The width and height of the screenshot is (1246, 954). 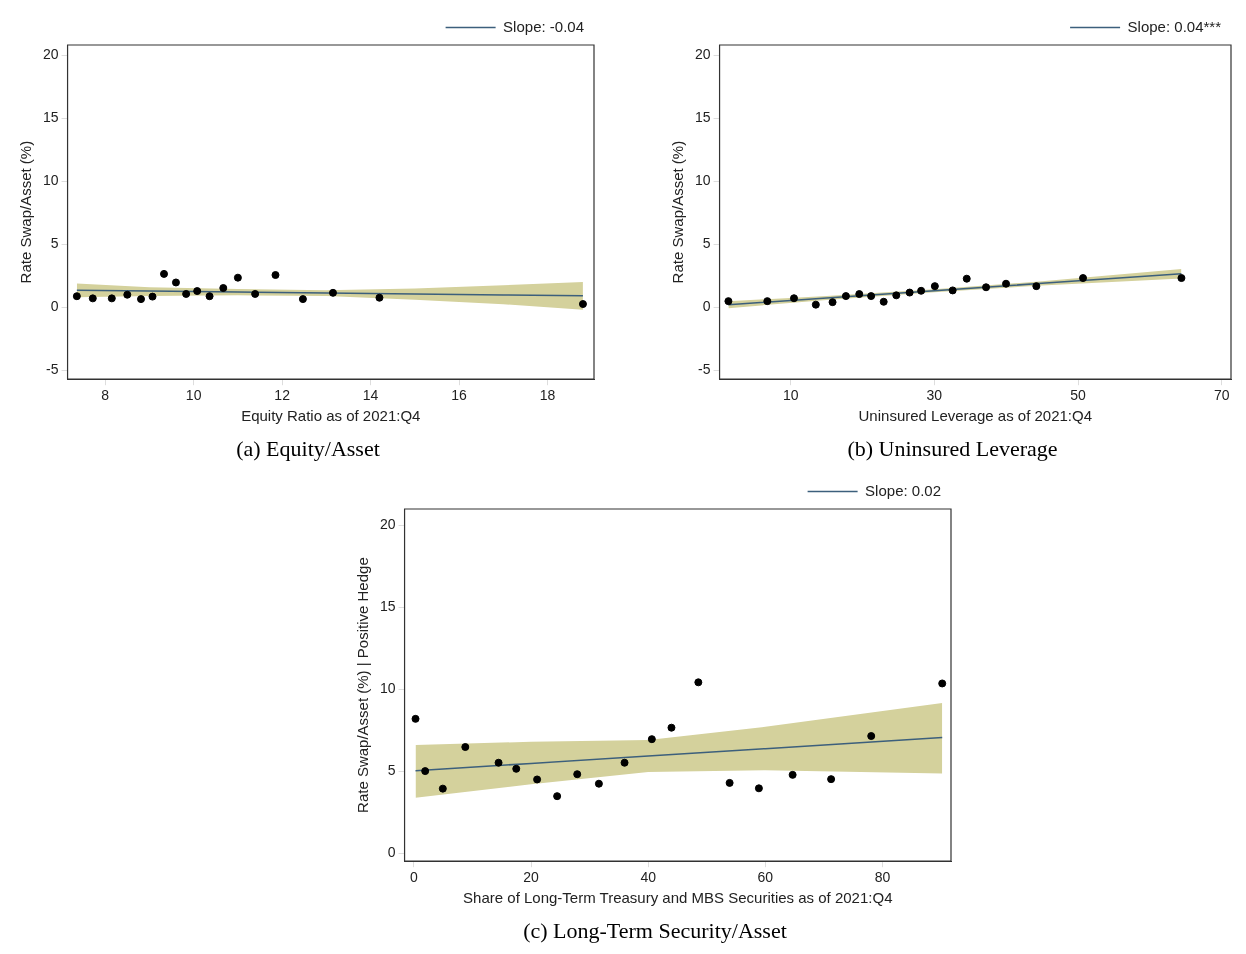 What do you see at coordinates (882, 877) in the screenshot?
I see `x-tick-label: 80` at bounding box center [882, 877].